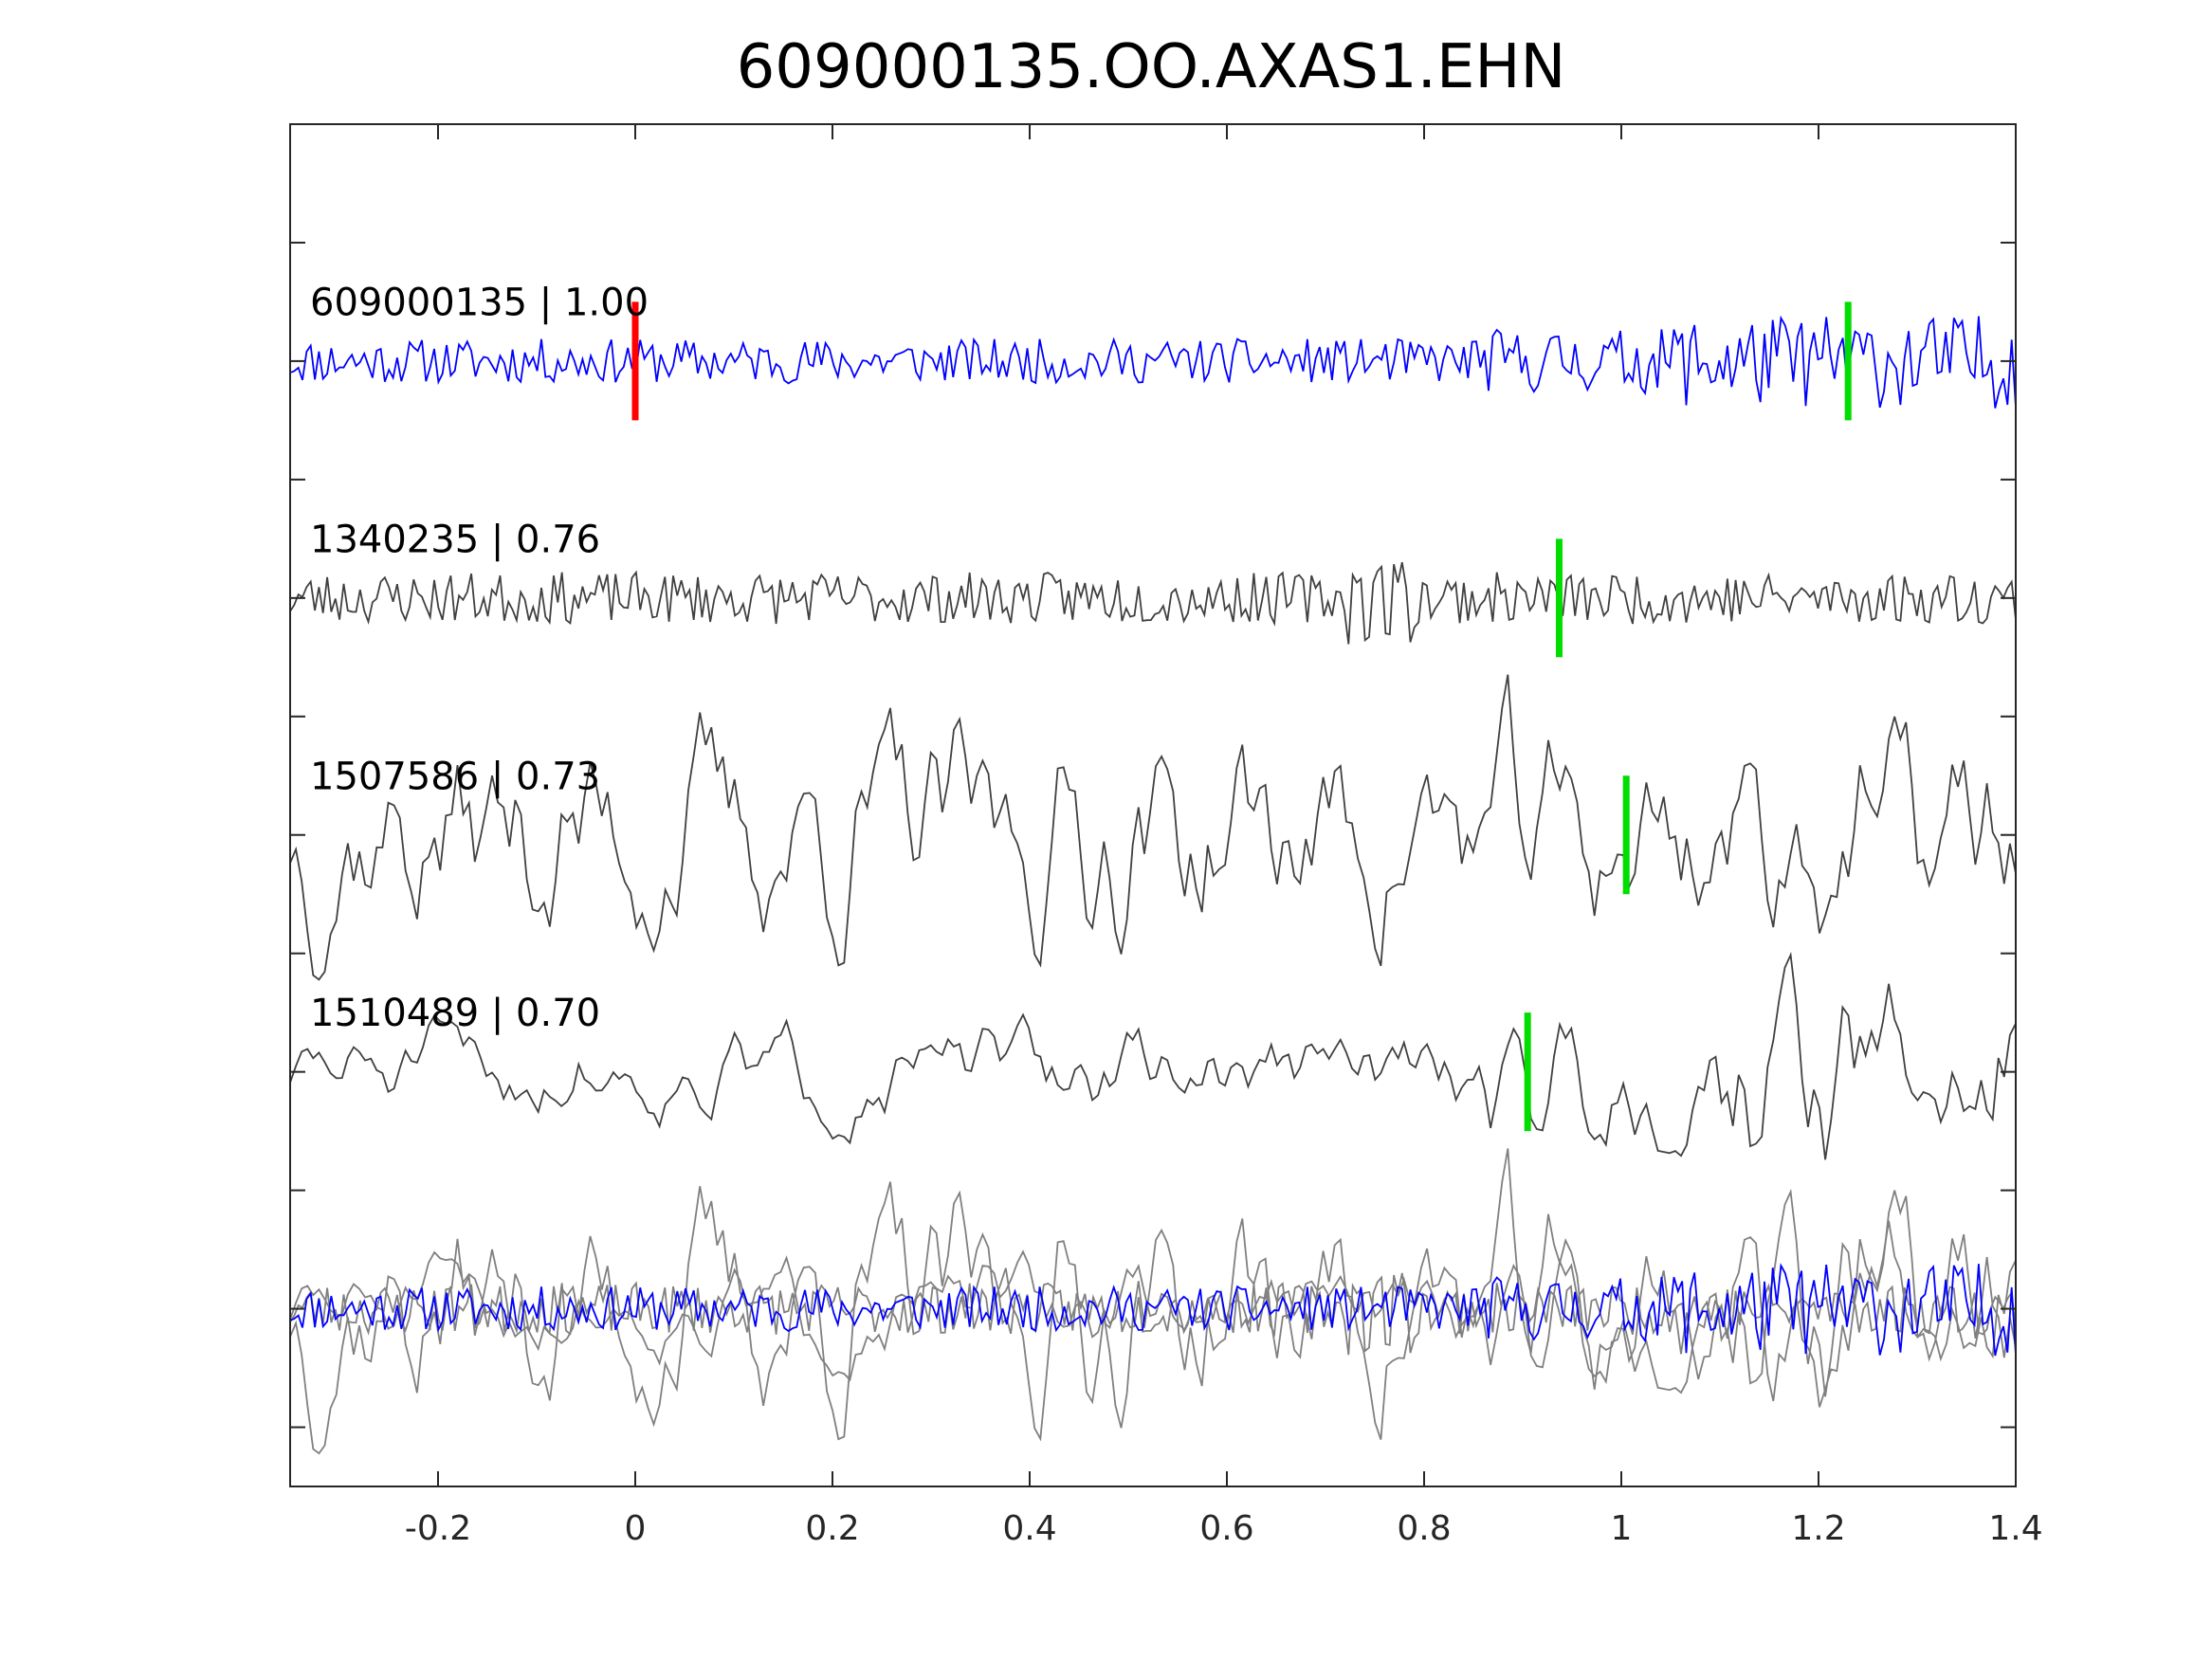 The width and height of the screenshot is (2212, 1659). What do you see at coordinates (1622, 1528) in the screenshot?
I see `x-tick-label: 1` at bounding box center [1622, 1528].